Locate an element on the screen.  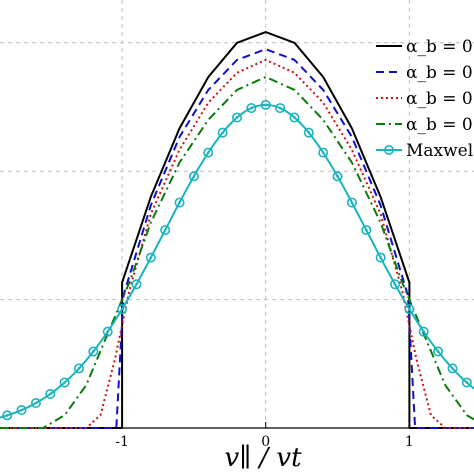
x-tick-label-2: 1 is located at coordinates (409, 442).